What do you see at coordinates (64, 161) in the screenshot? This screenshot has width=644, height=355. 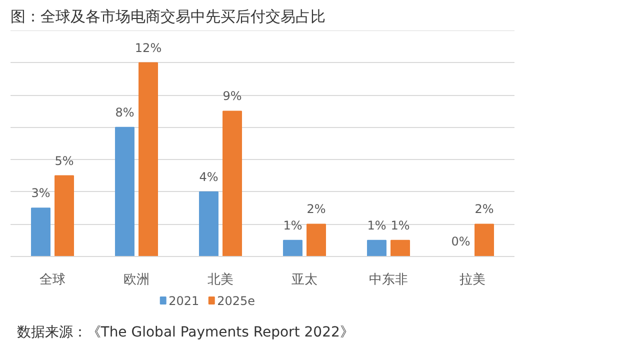 I see `data-label: 5%` at bounding box center [64, 161].